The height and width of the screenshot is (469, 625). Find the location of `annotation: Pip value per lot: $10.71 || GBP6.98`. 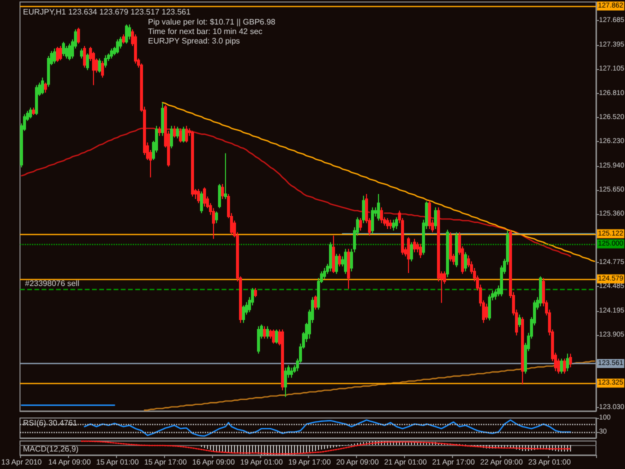

annotation: Pip value per lot: $10.71 || GBP6.98 is located at coordinates (212, 22).